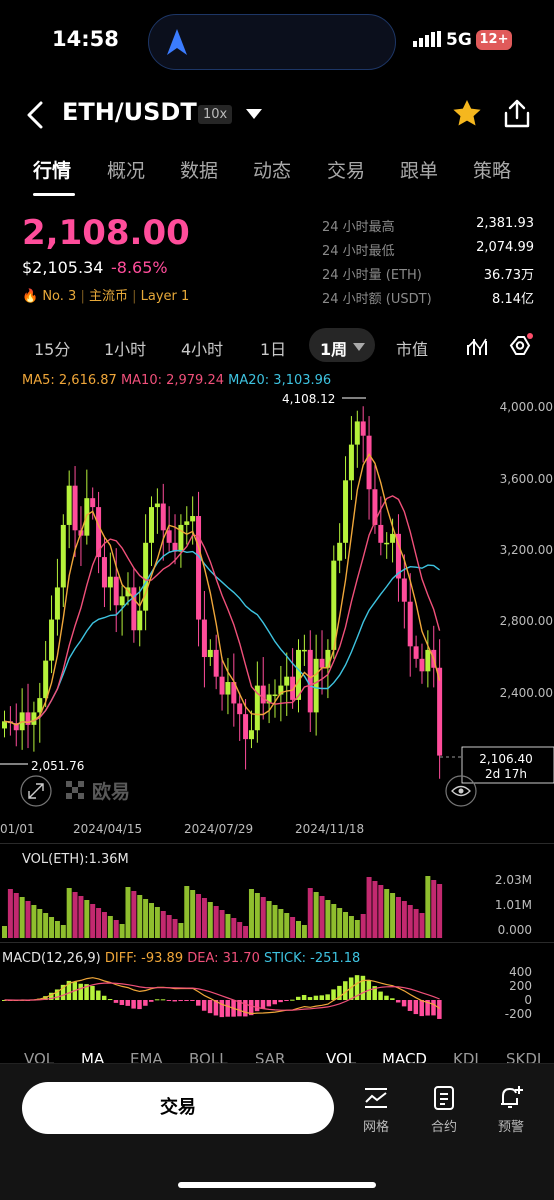  Describe the element at coordinates (273, 349) in the screenshot. I see `period-1d: 1日` at that location.